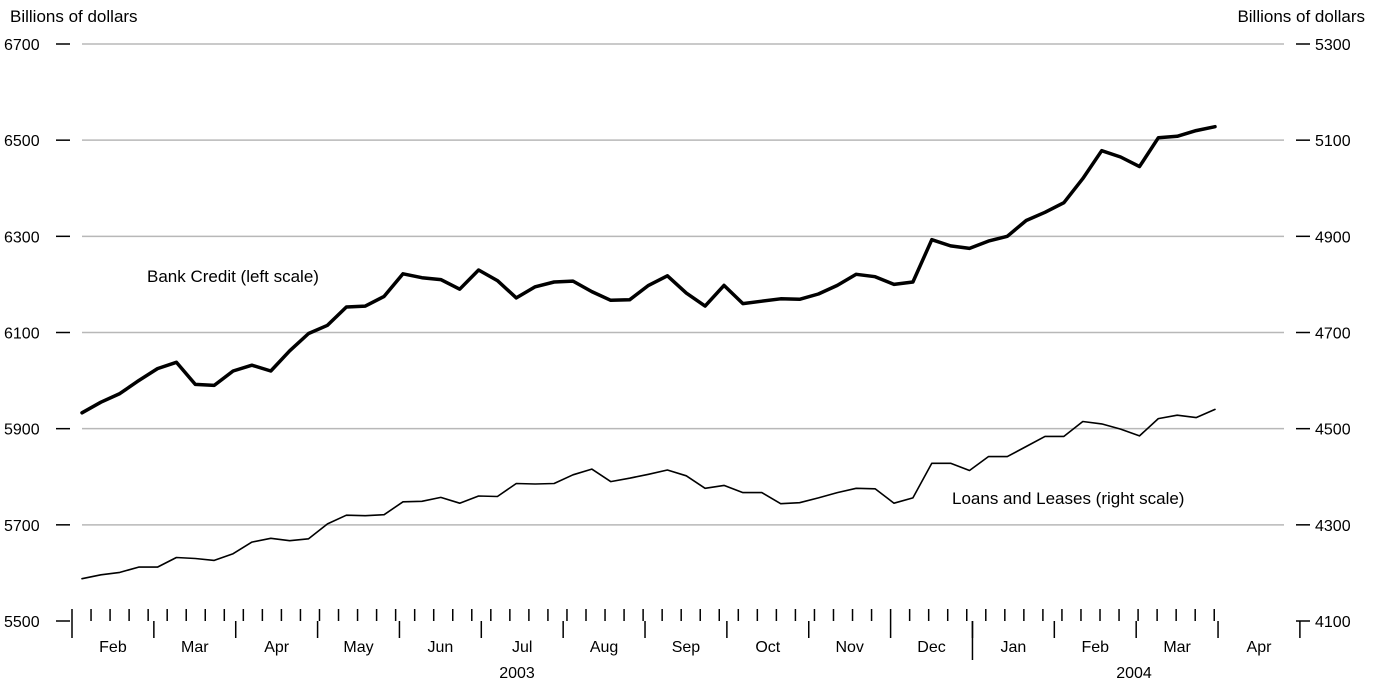 The height and width of the screenshot is (685, 1382). I want to click on loans-leases-annotation: Loans and Leases (right scale), so click(1068, 498).